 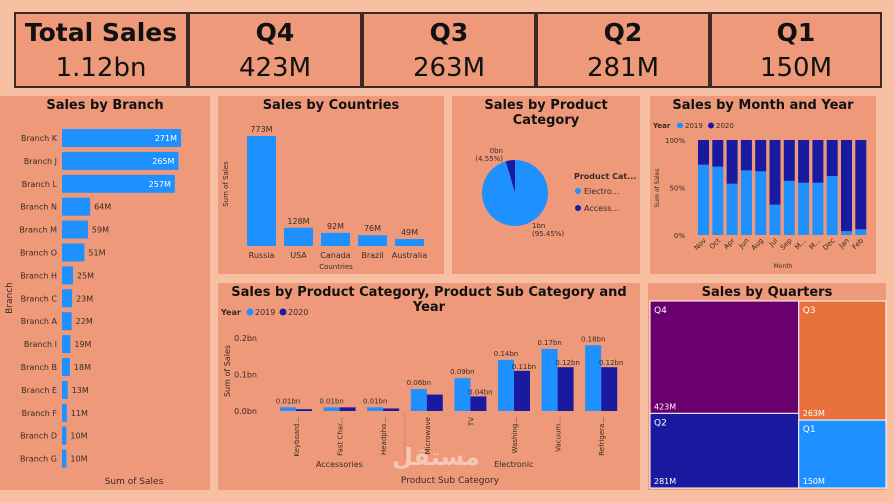 I want to click on data-label: 150M, so click(x=814, y=481).